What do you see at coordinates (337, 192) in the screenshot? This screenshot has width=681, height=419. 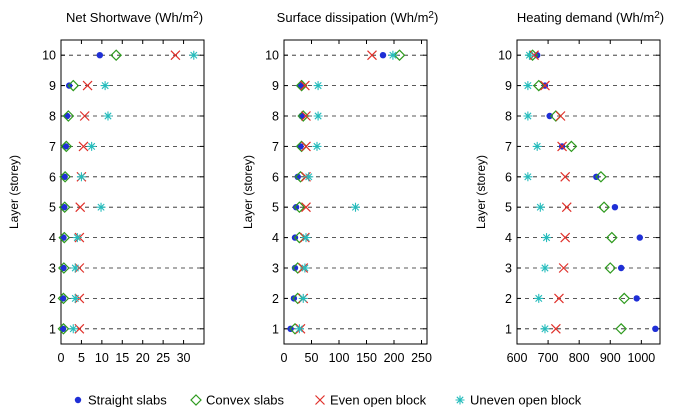 I see `series-dot` at bounding box center [337, 192].